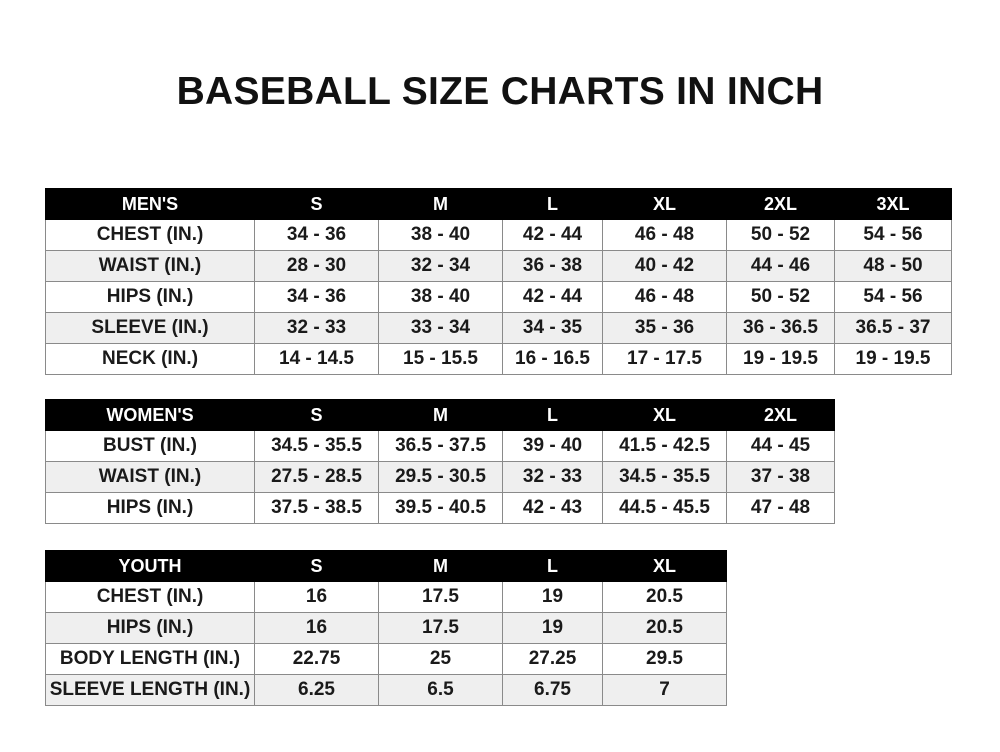  What do you see at coordinates (150, 359) in the screenshot?
I see `measurement-label: NECK (IN.)` at bounding box center [150, 359].